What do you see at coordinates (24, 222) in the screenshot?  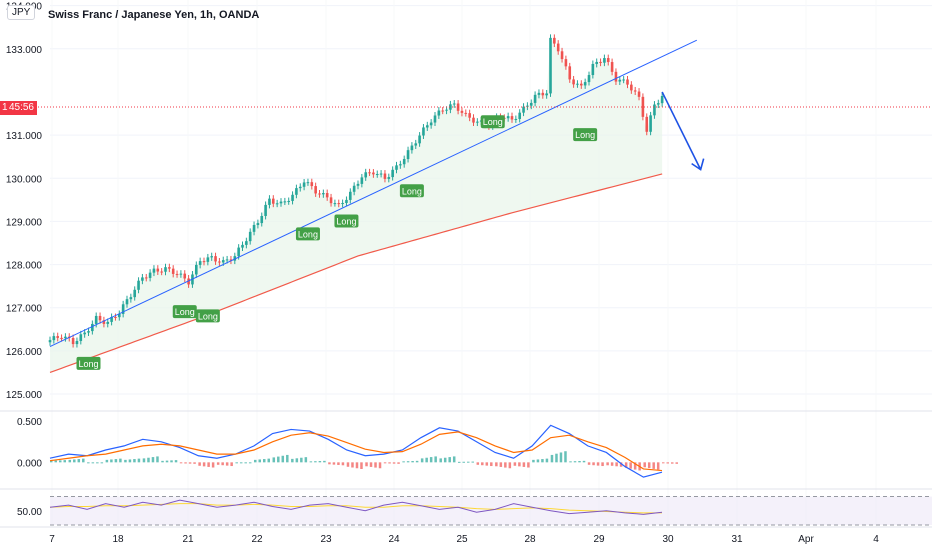 I see `y-tick-label: 129.000` at bounding box center [24, 222].